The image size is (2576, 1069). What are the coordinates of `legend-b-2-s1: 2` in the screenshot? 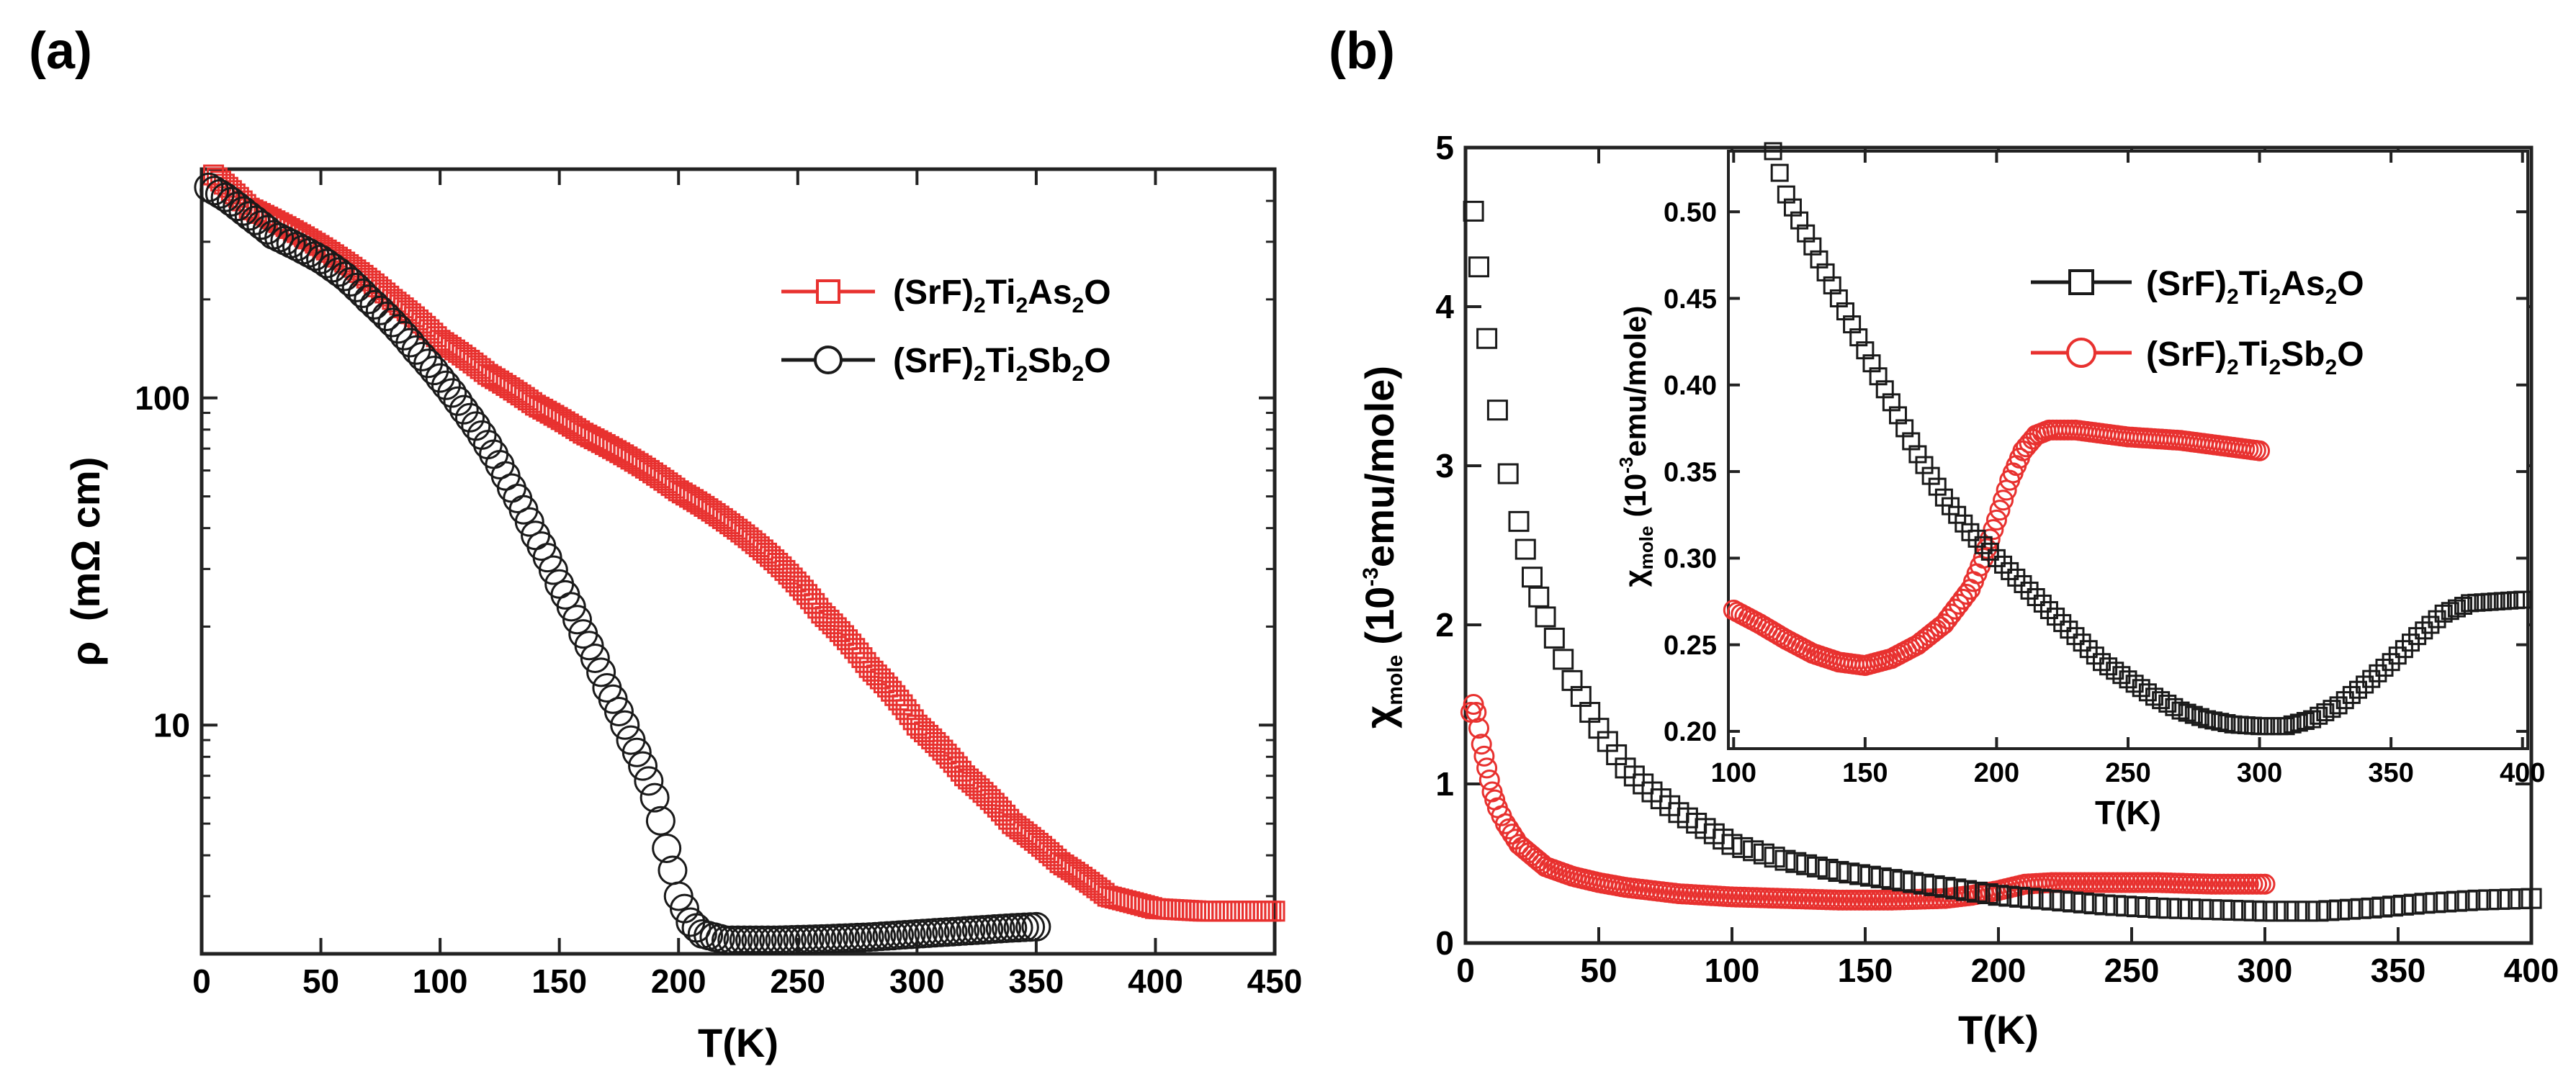 It's located at (2233, 367).